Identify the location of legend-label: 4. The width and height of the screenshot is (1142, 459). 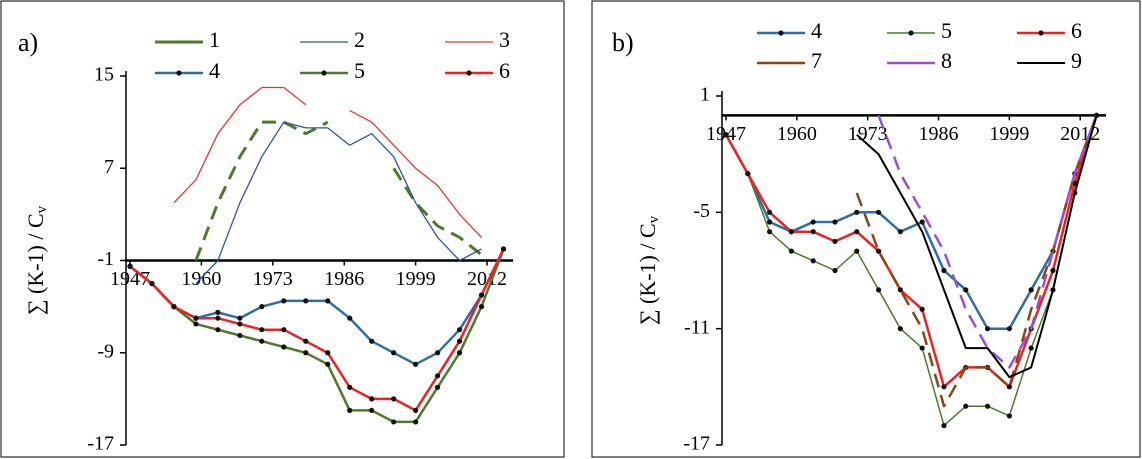
(214, 70).